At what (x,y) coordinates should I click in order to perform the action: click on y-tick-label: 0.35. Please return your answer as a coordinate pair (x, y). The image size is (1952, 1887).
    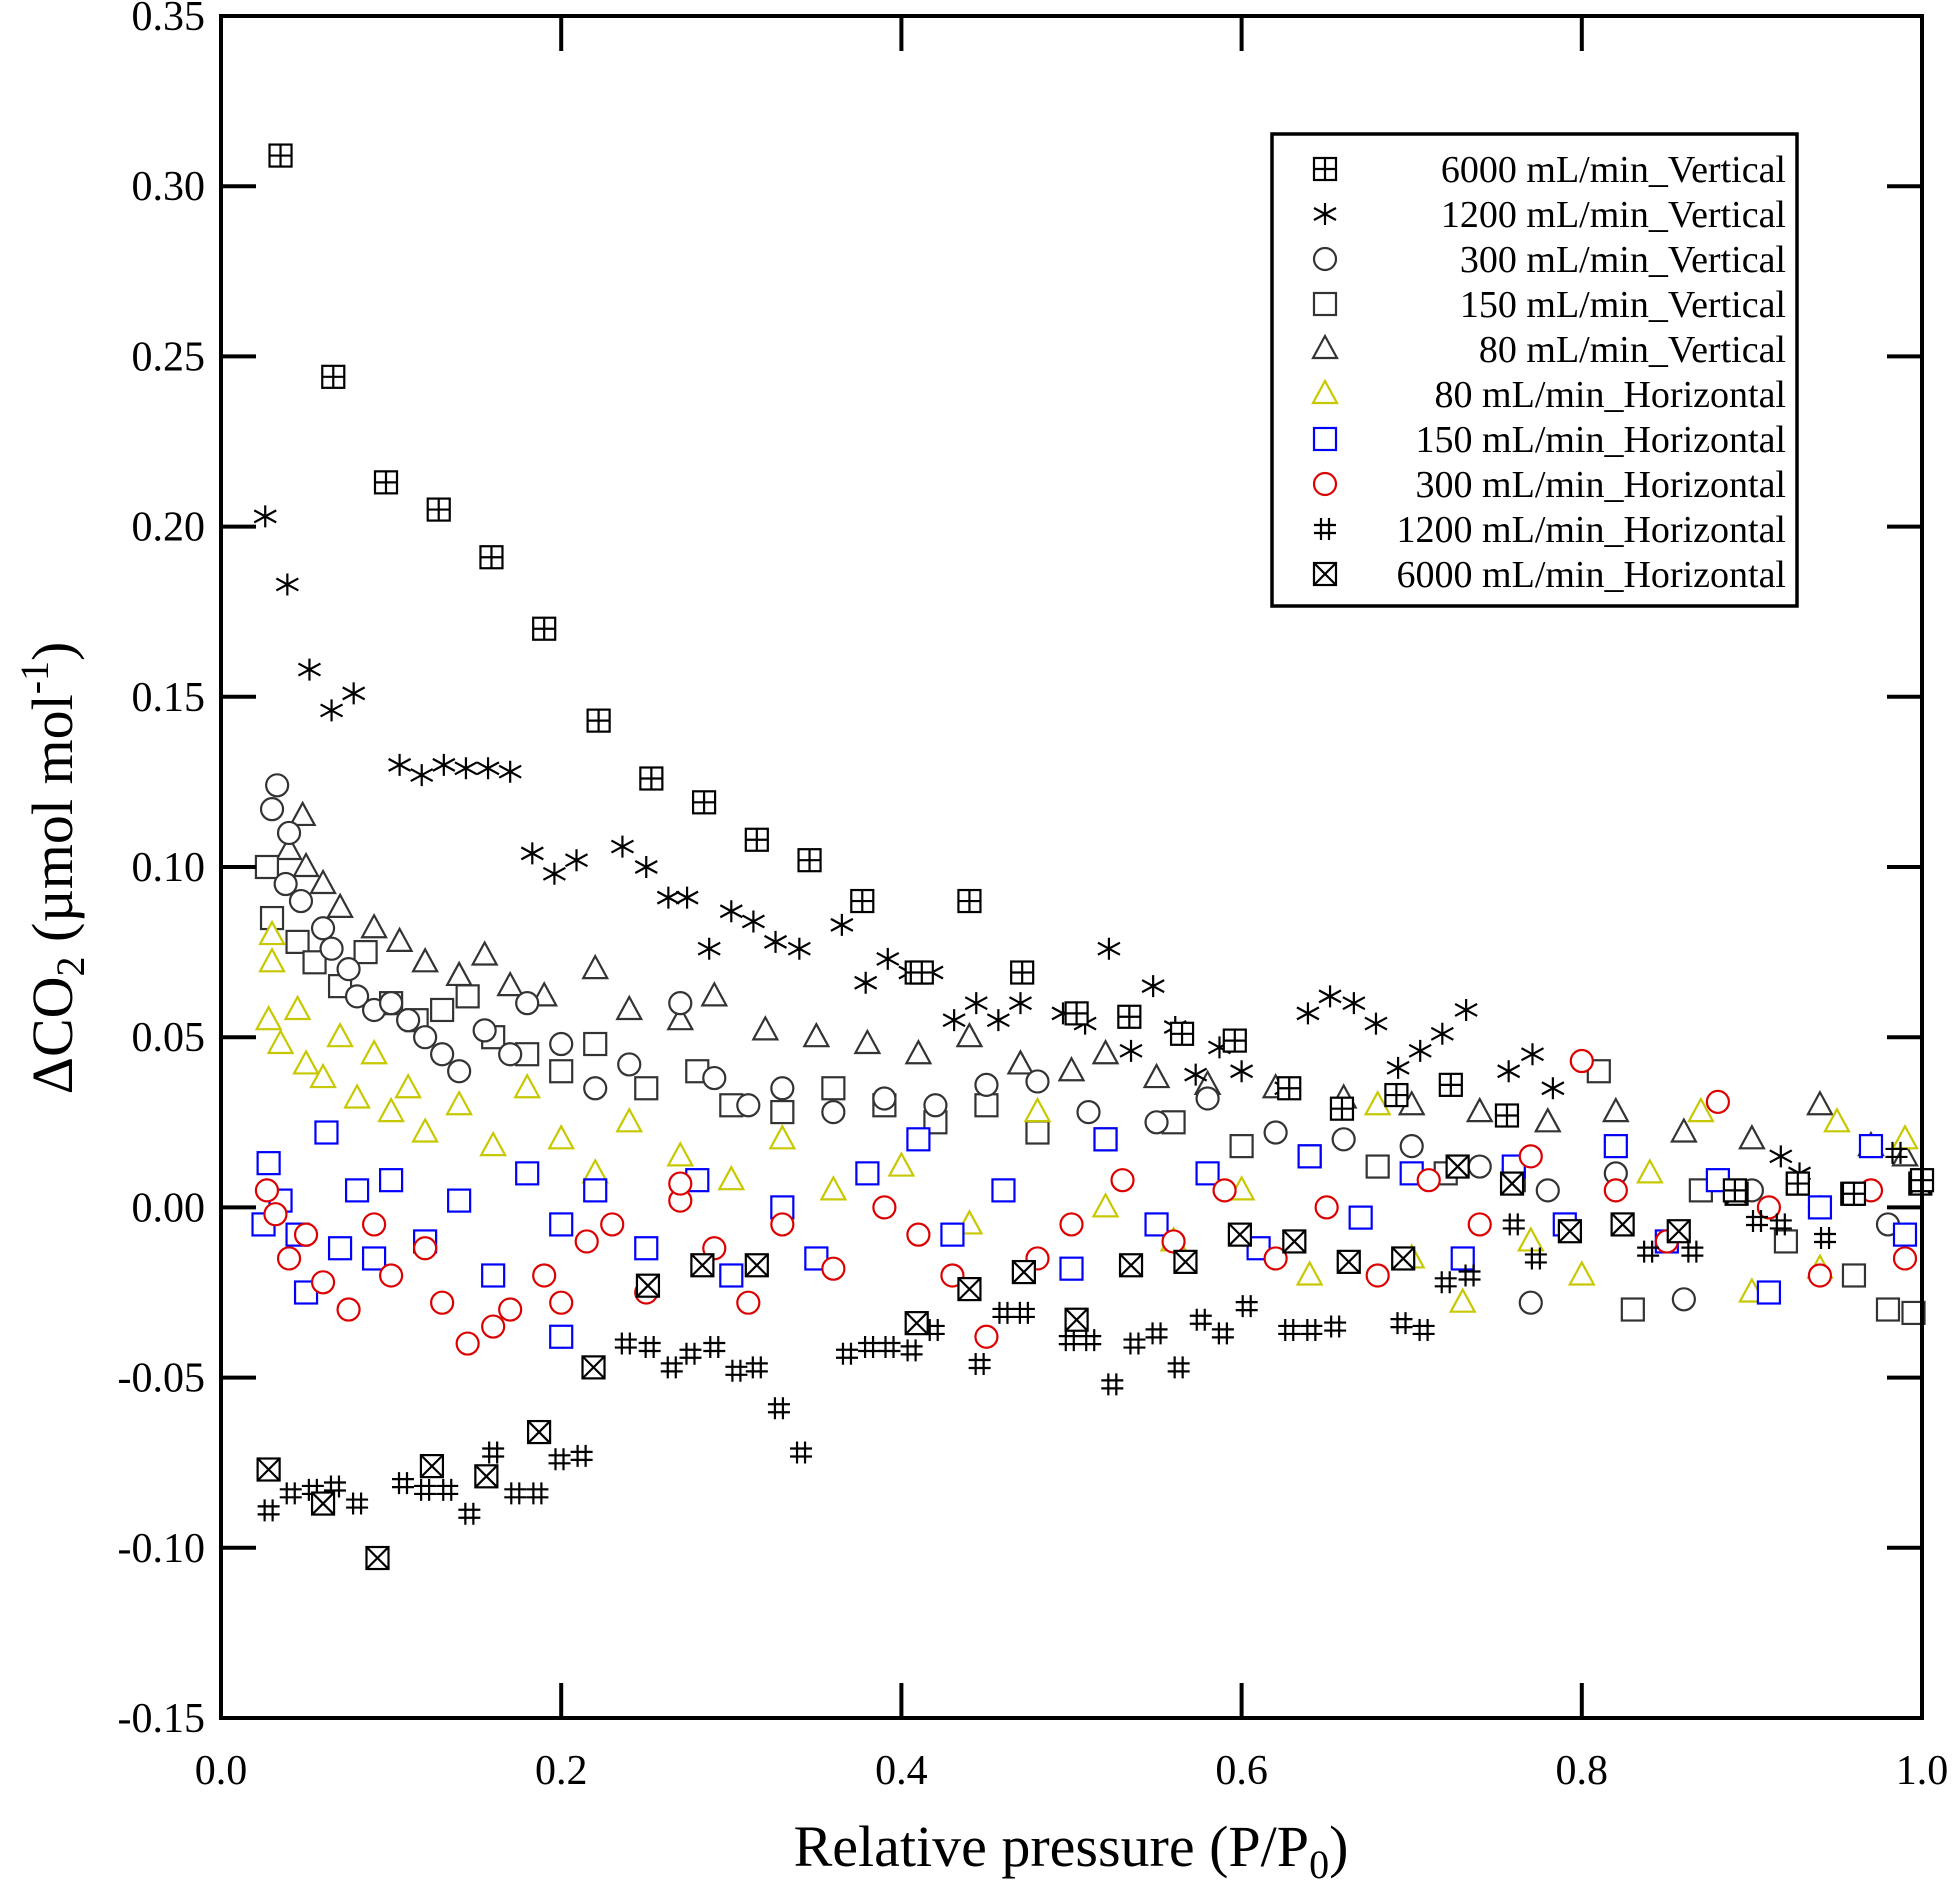
    Looking at the image, I should click on (169, 20).